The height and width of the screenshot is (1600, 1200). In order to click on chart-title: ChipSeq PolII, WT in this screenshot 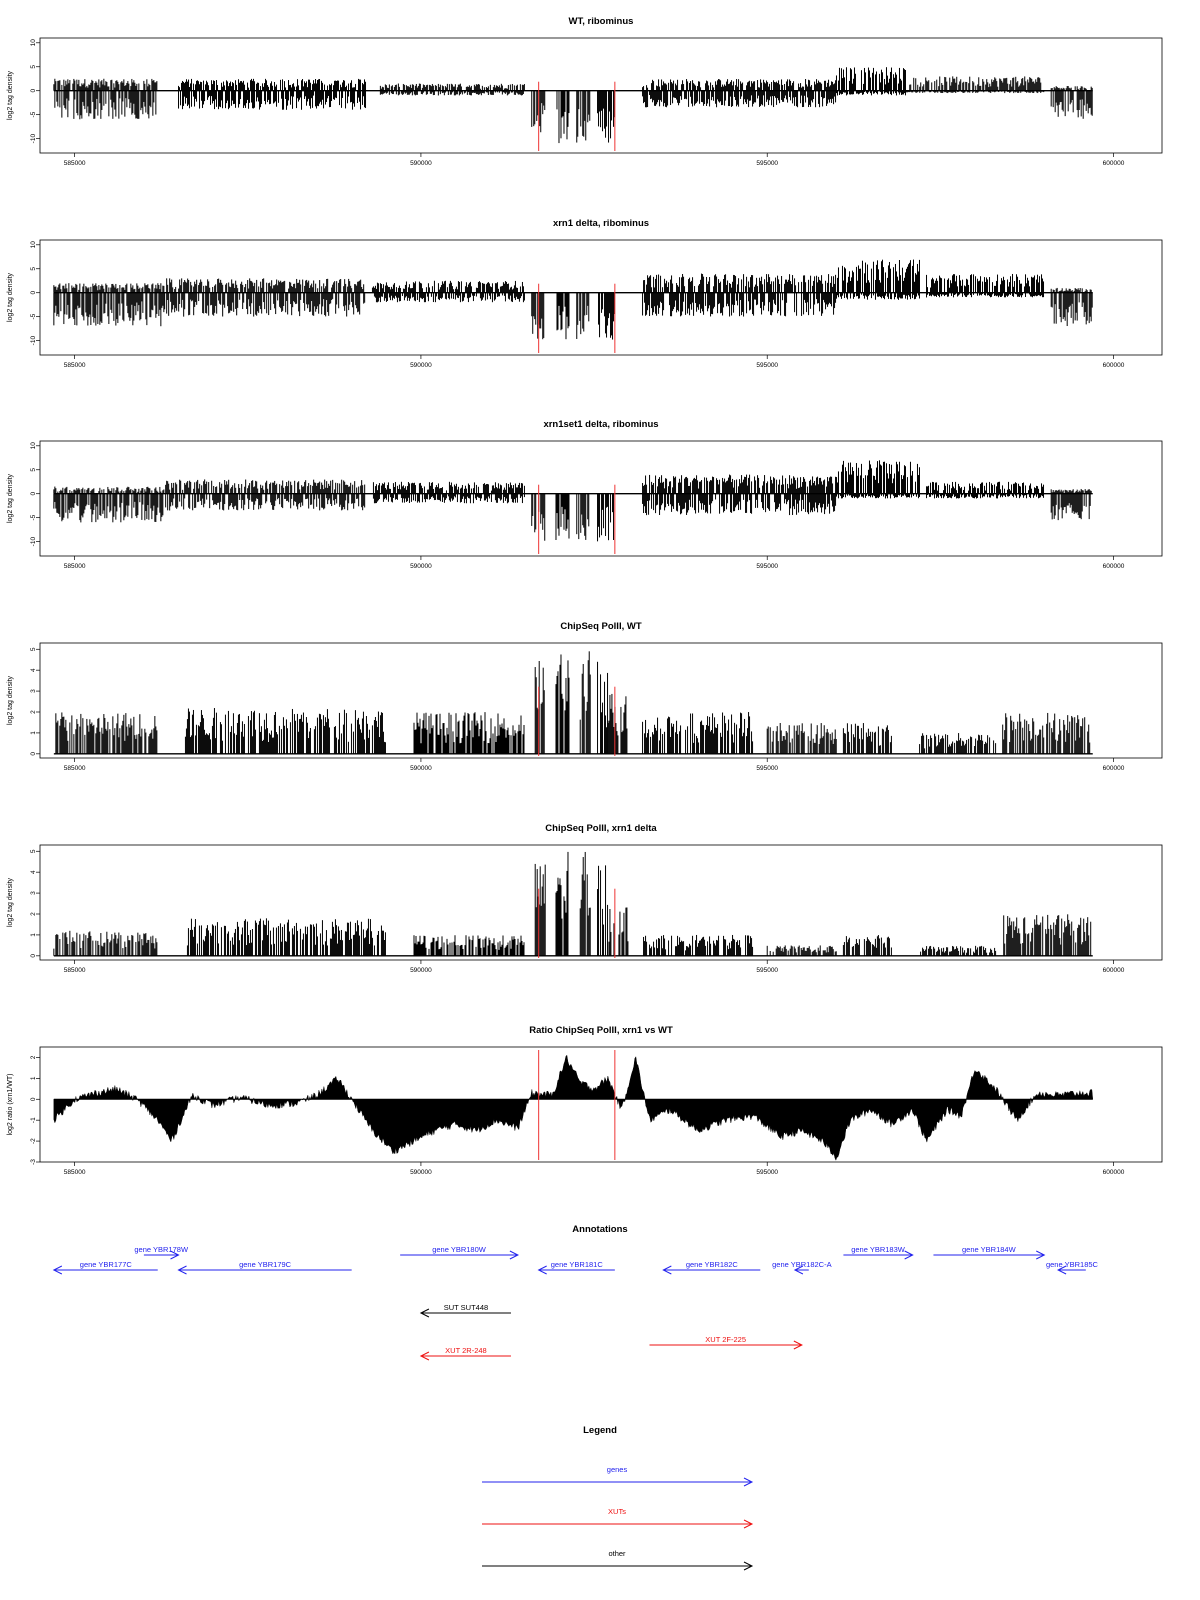, I will do `click(600, 626)`.